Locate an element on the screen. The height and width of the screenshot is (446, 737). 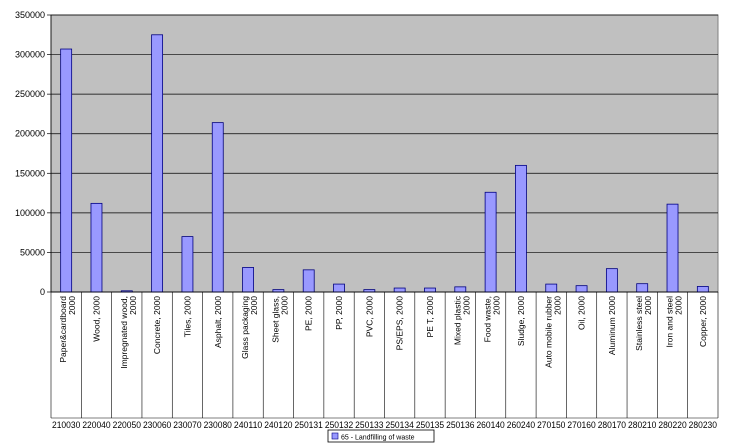
x-category-code: 260240 is located at coordinates (521, 425).